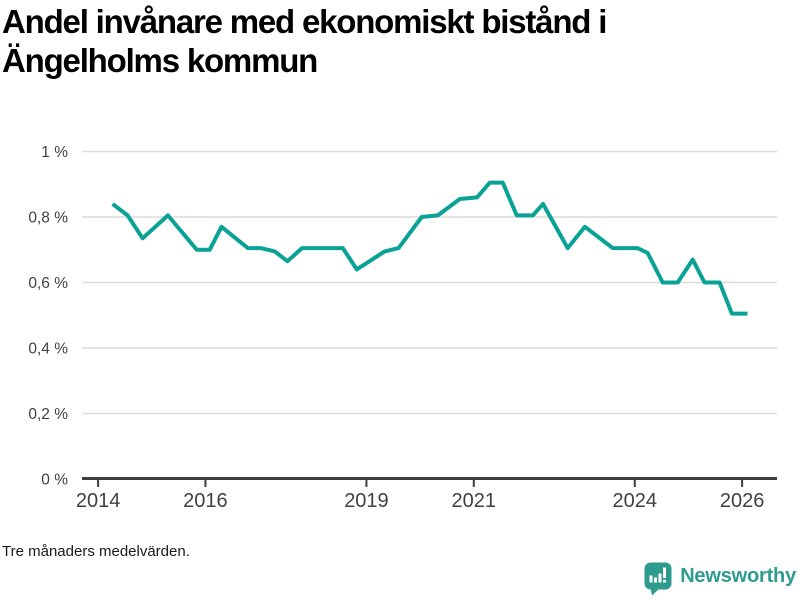 Image resolution: width=800 pixels, height=600 pixels. I want to click on y-axis-tick-label: 0,4 %, so click(48, 349).